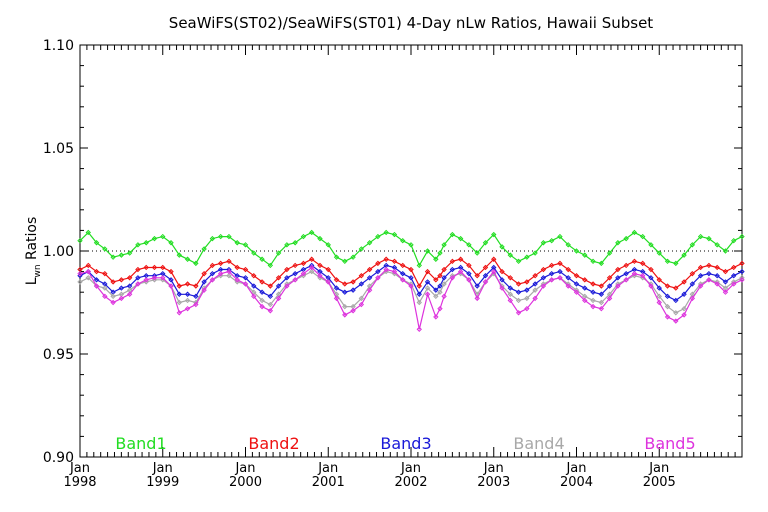  I want to click on y-tick-label-0: 0.90, so click(58, 458).